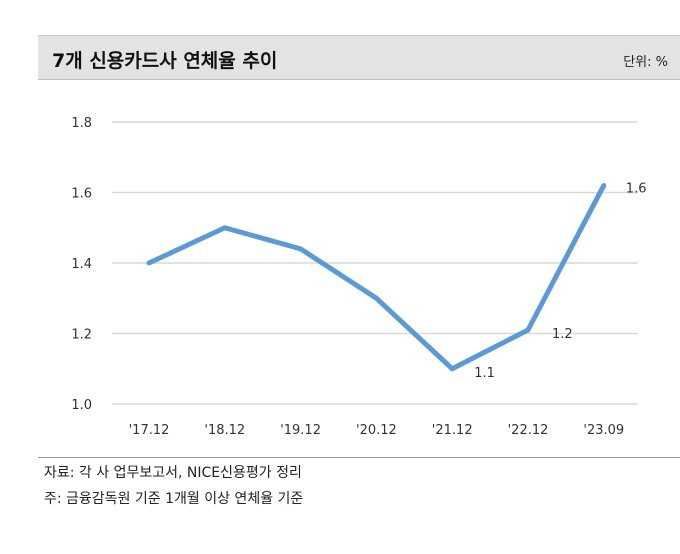 Image resolution: width=680 pixels, height=554 pixels. I want to click on x-tick-label: '22.12, so click(528, 430).